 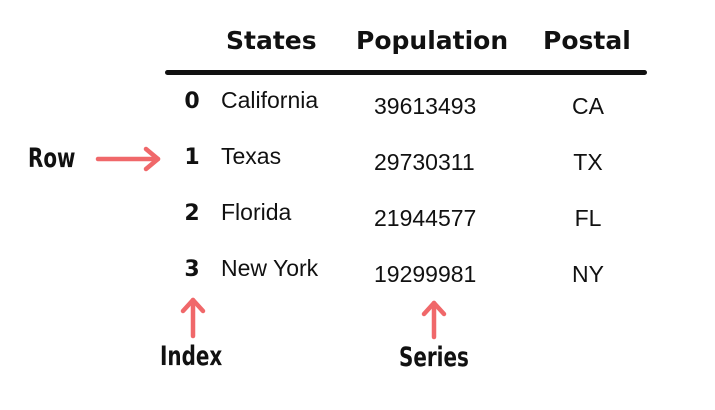 I want to click on state-cell: Texas, so click(x=251, y=156).